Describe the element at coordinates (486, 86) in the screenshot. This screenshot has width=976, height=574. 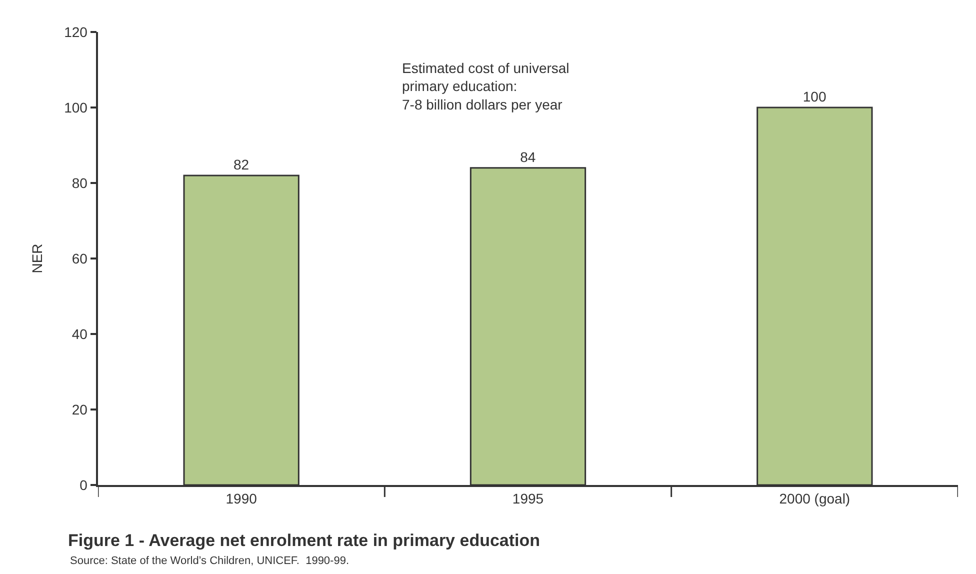
I see `annotation: Estimated cost of universal primary education: 7-8 billion dollars per year` at that location.